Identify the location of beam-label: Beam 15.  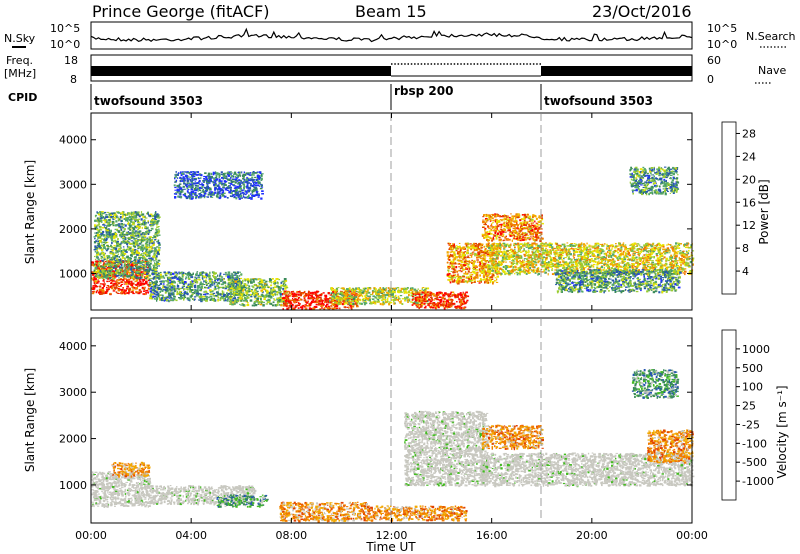
(391, 11).